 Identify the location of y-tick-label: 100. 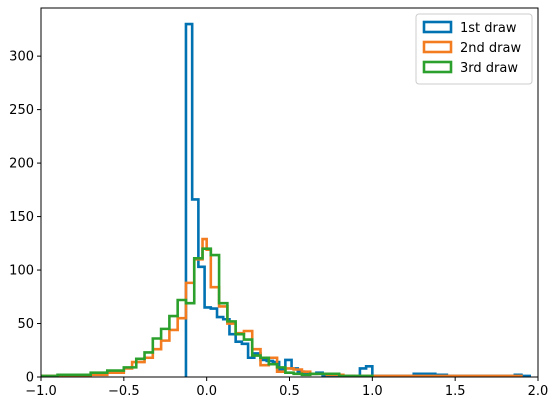
(21, 271).